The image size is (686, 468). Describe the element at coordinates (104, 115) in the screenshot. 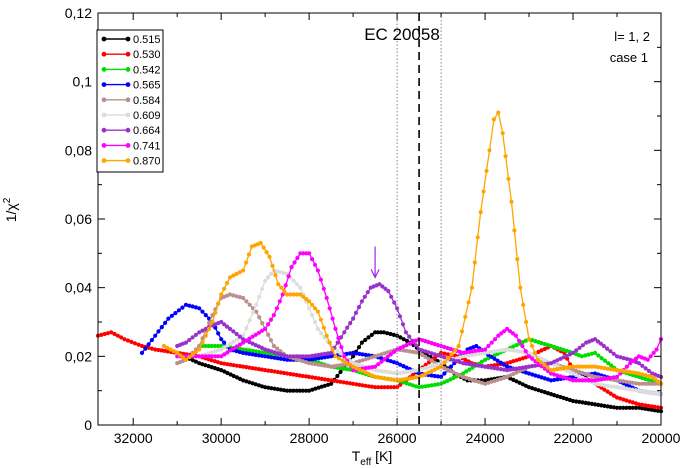

I see `legend-marker` at that location.